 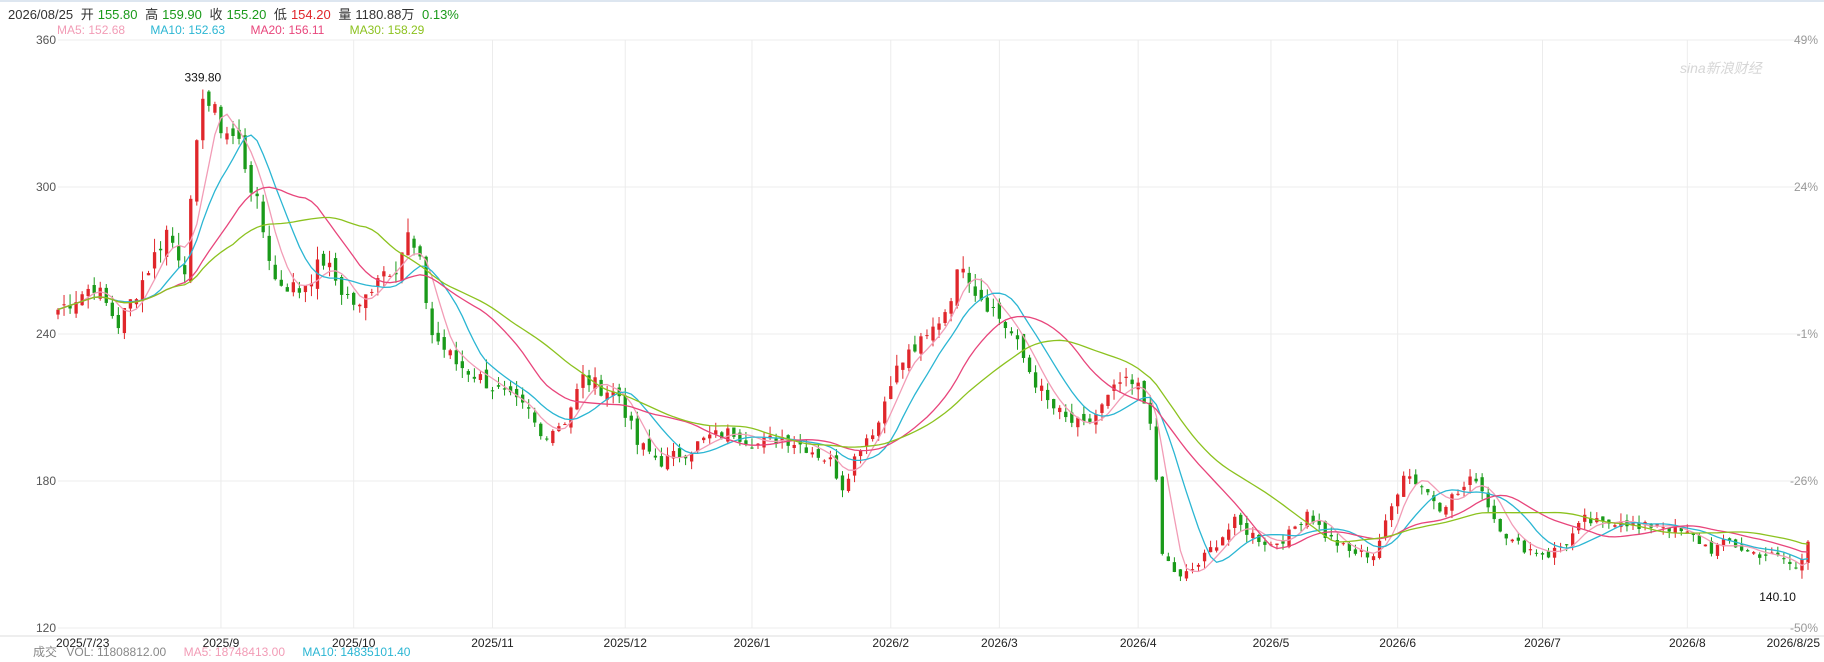 What do you see at coordinates (387, 30) in the screenshot?
I see `ma30-legend: MA30: 158.29` at bounding box center [387, 30].